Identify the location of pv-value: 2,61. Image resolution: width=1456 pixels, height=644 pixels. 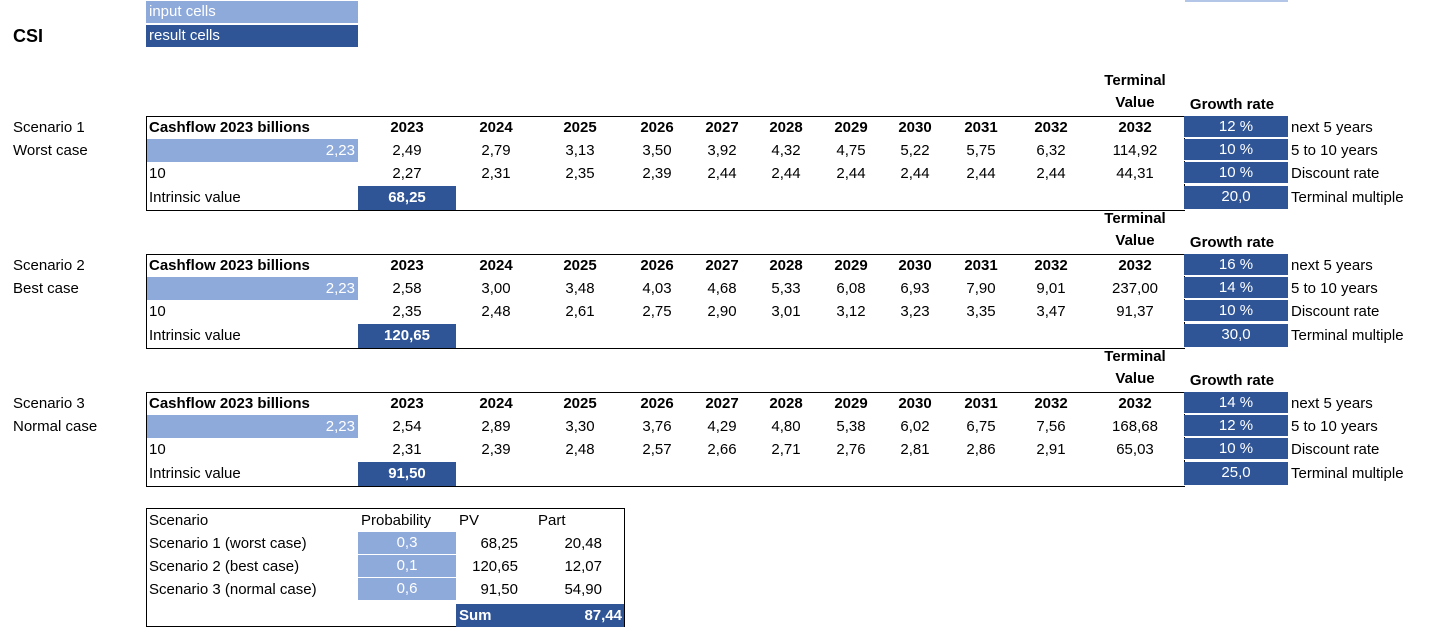
(580, 311).